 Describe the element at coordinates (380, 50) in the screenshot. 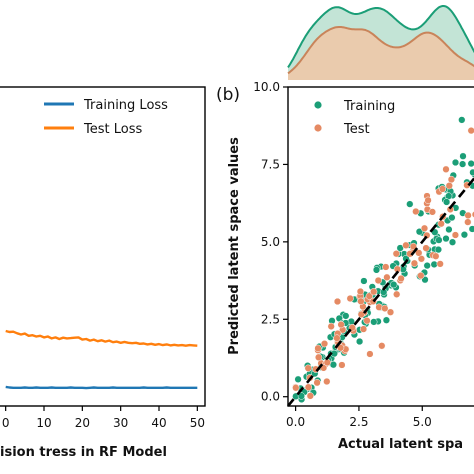

I see `density-curve-test` at that location.